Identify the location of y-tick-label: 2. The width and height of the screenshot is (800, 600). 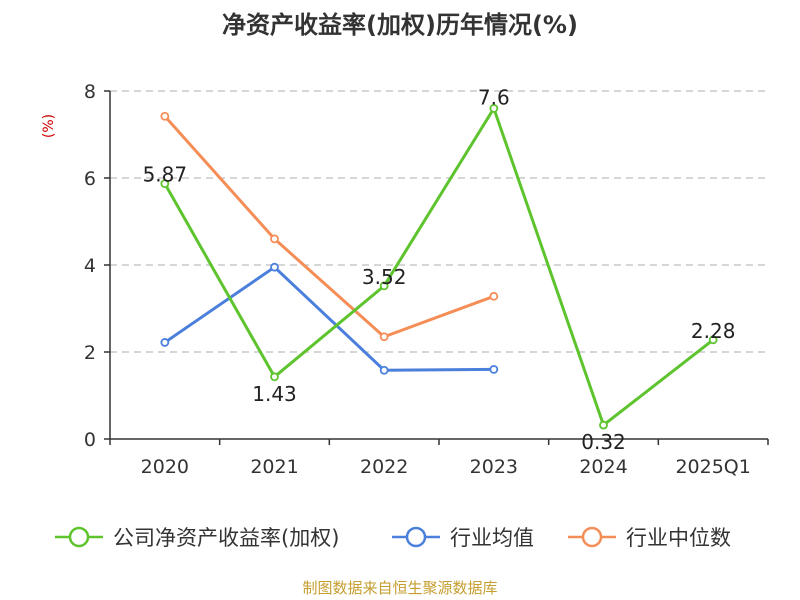
(90, 353).